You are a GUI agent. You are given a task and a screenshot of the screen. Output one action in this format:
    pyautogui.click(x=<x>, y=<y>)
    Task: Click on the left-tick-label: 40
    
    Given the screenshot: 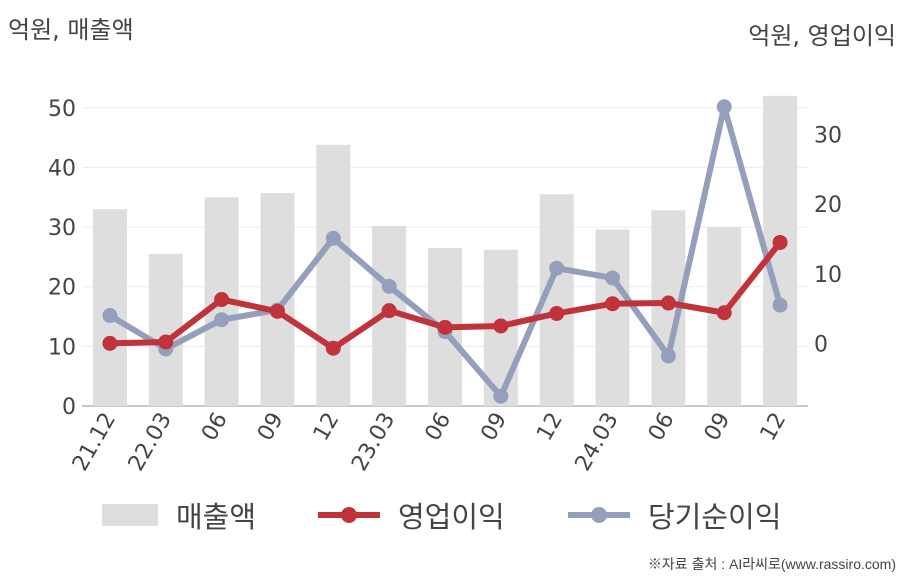 What is the action you would take?
    pyautogui.click(x=62, y=168)
    